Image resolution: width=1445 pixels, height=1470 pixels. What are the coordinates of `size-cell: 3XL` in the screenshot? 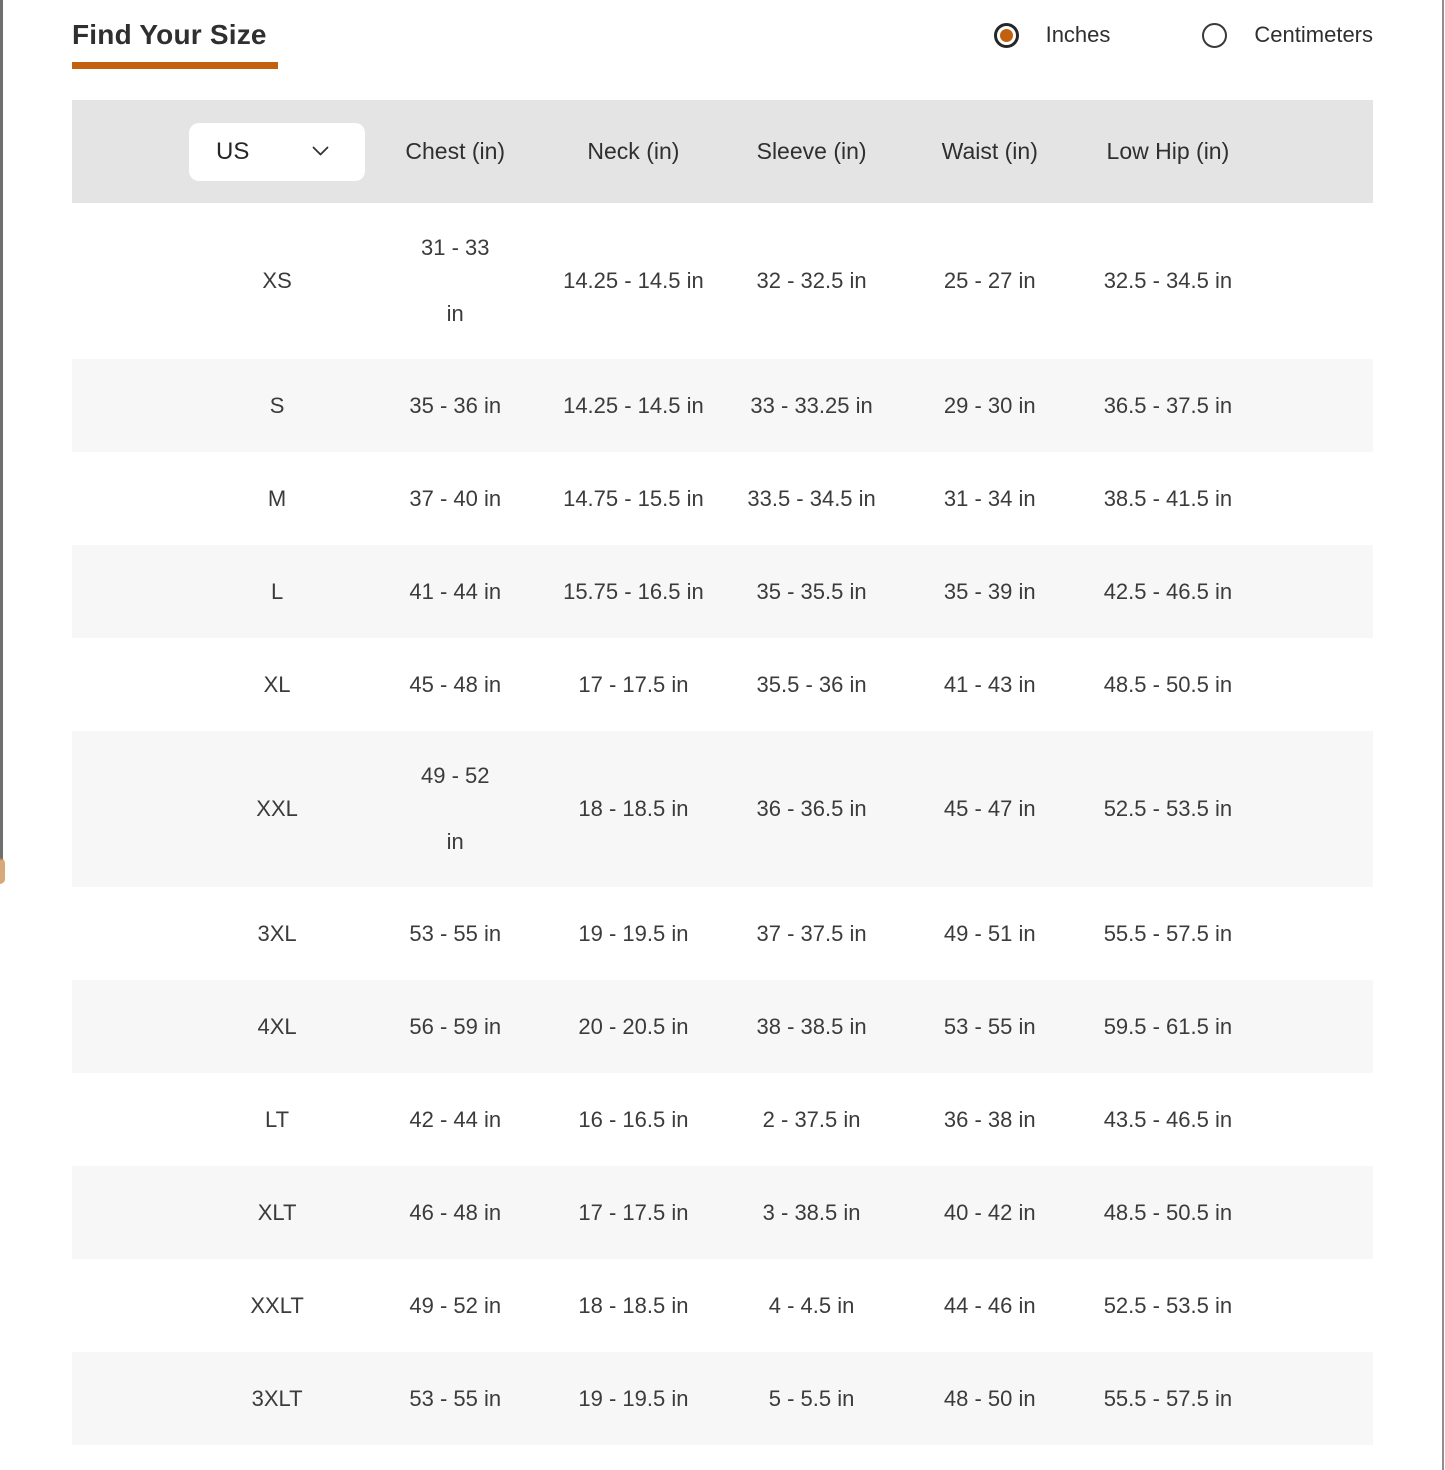 It's located at (277, 933).